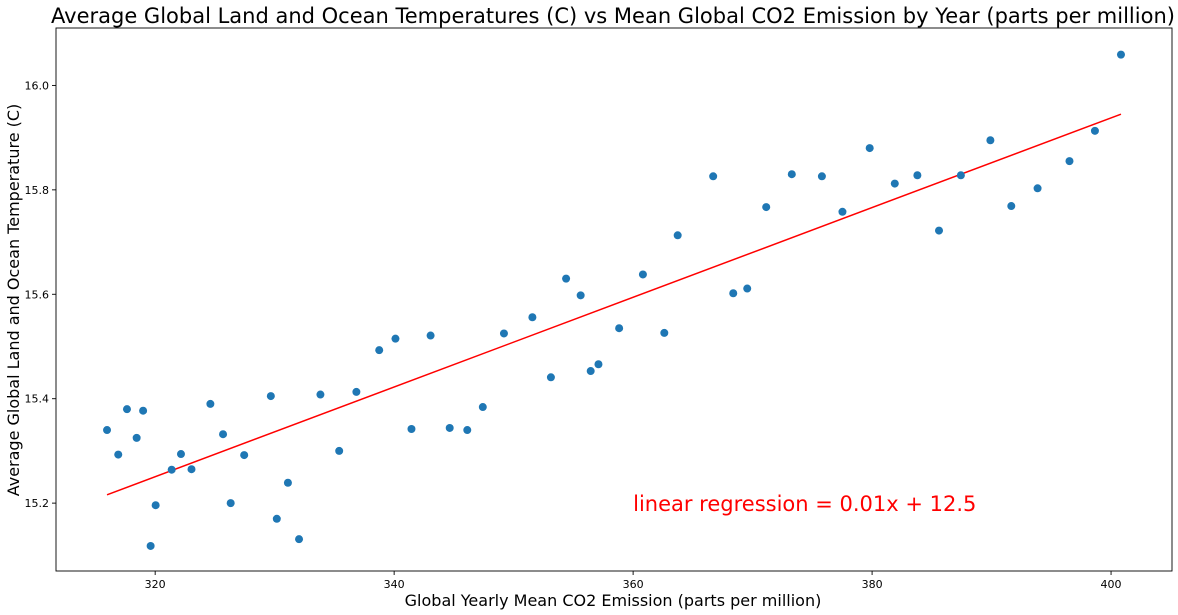  Describe the element at coordinates (37, 85) in the screenshot. I see `y-tick-label: 16.0` at that location.